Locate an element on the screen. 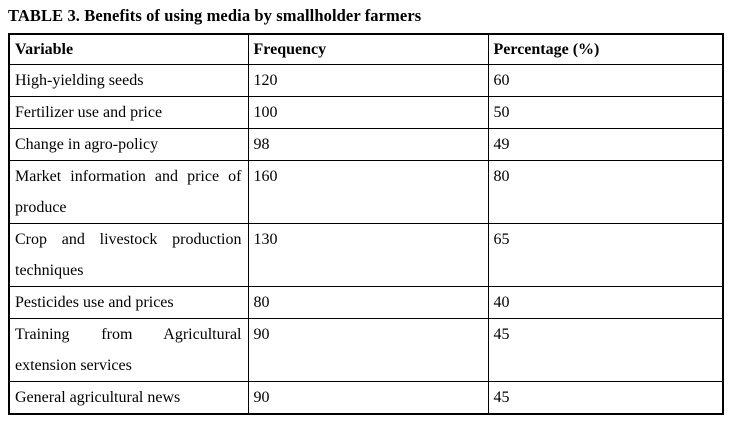  table-row: High-yielding seeds 120 60 is located at coordinates (366, 80).